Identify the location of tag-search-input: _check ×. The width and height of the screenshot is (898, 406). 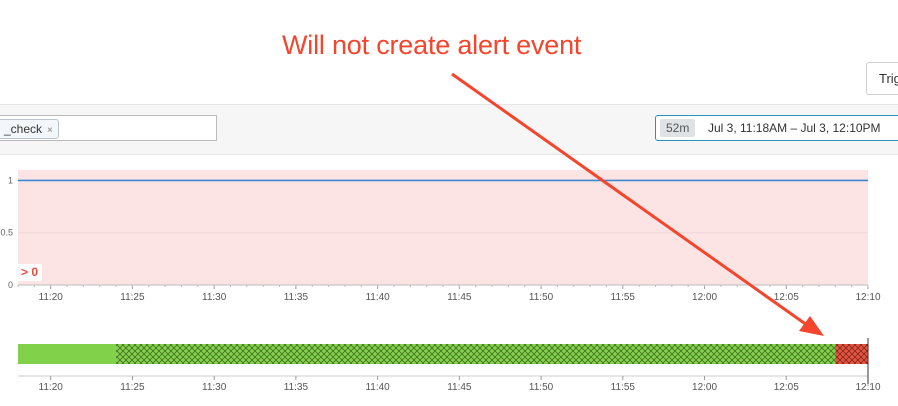
(108, 128).